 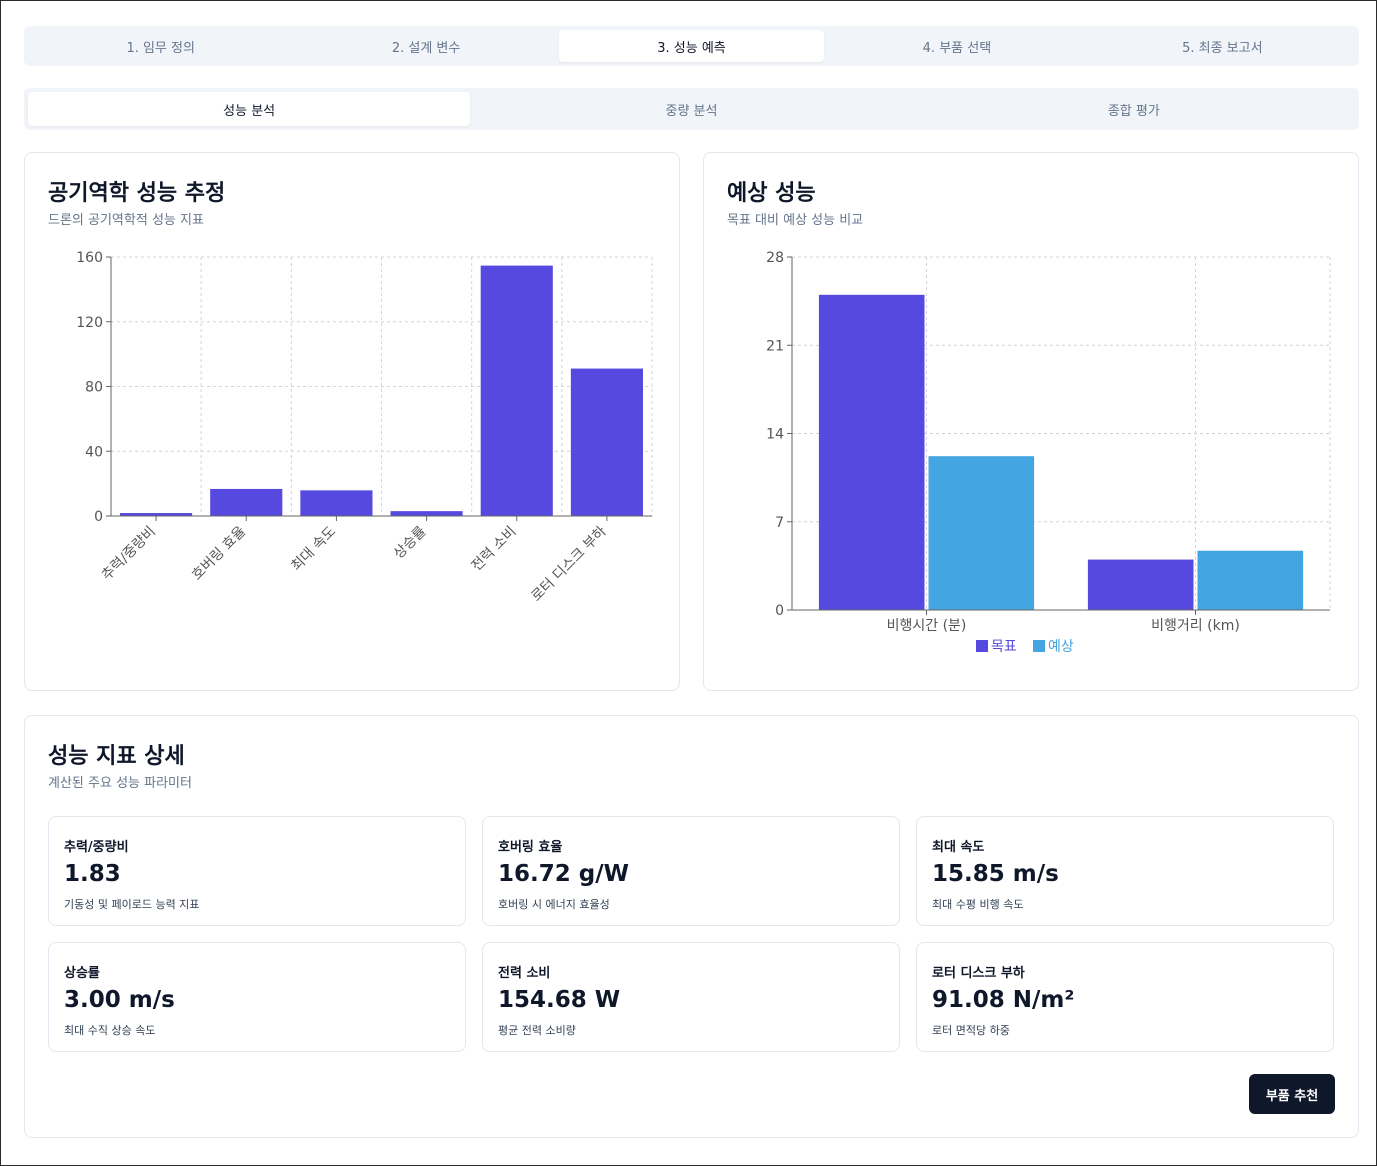 I want to click on metric-value: 154.68 W, so click(x=559, y=1000).